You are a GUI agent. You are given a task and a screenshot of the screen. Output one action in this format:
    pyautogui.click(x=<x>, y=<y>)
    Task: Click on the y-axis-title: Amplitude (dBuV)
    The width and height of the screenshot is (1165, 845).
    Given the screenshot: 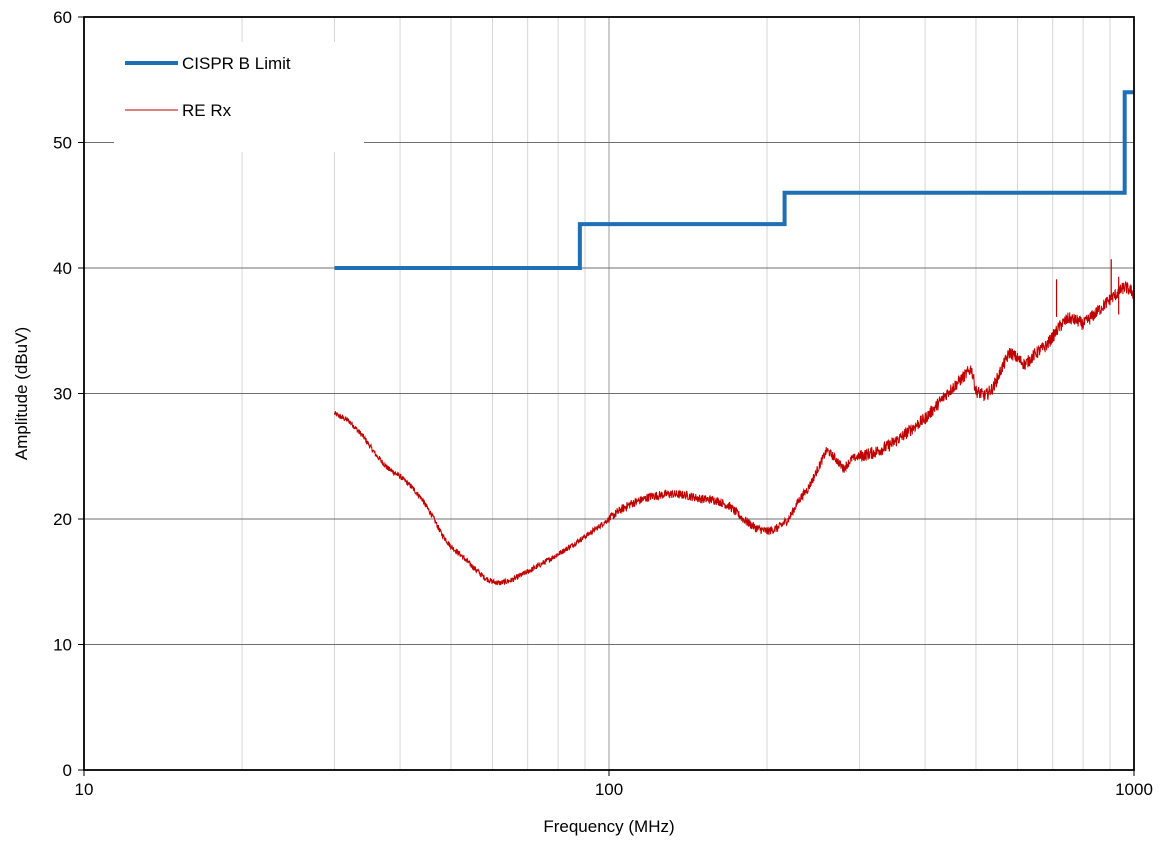 What is the action you would take?
    pyautogui.click(x=21, y=393)
    